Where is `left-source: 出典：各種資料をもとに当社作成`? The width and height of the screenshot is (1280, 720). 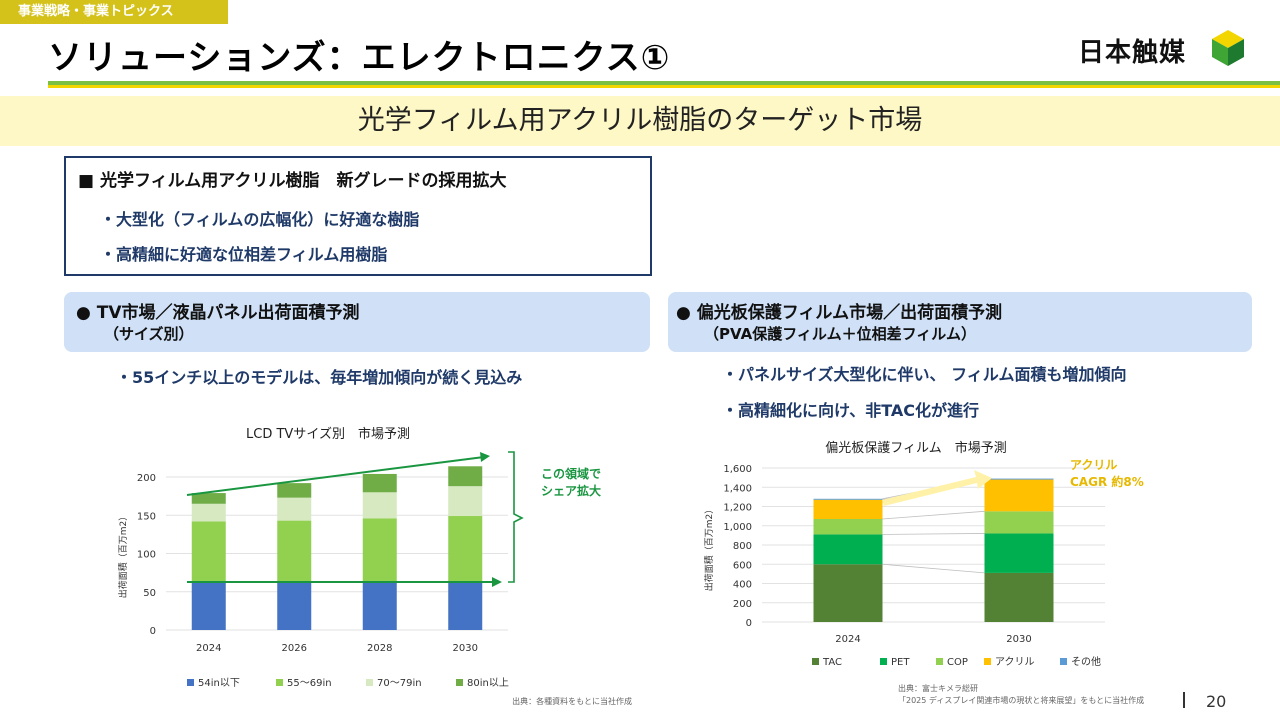
left-source: 出典：各種資料をもとに当社作成 is located at coordinates (572, 701).